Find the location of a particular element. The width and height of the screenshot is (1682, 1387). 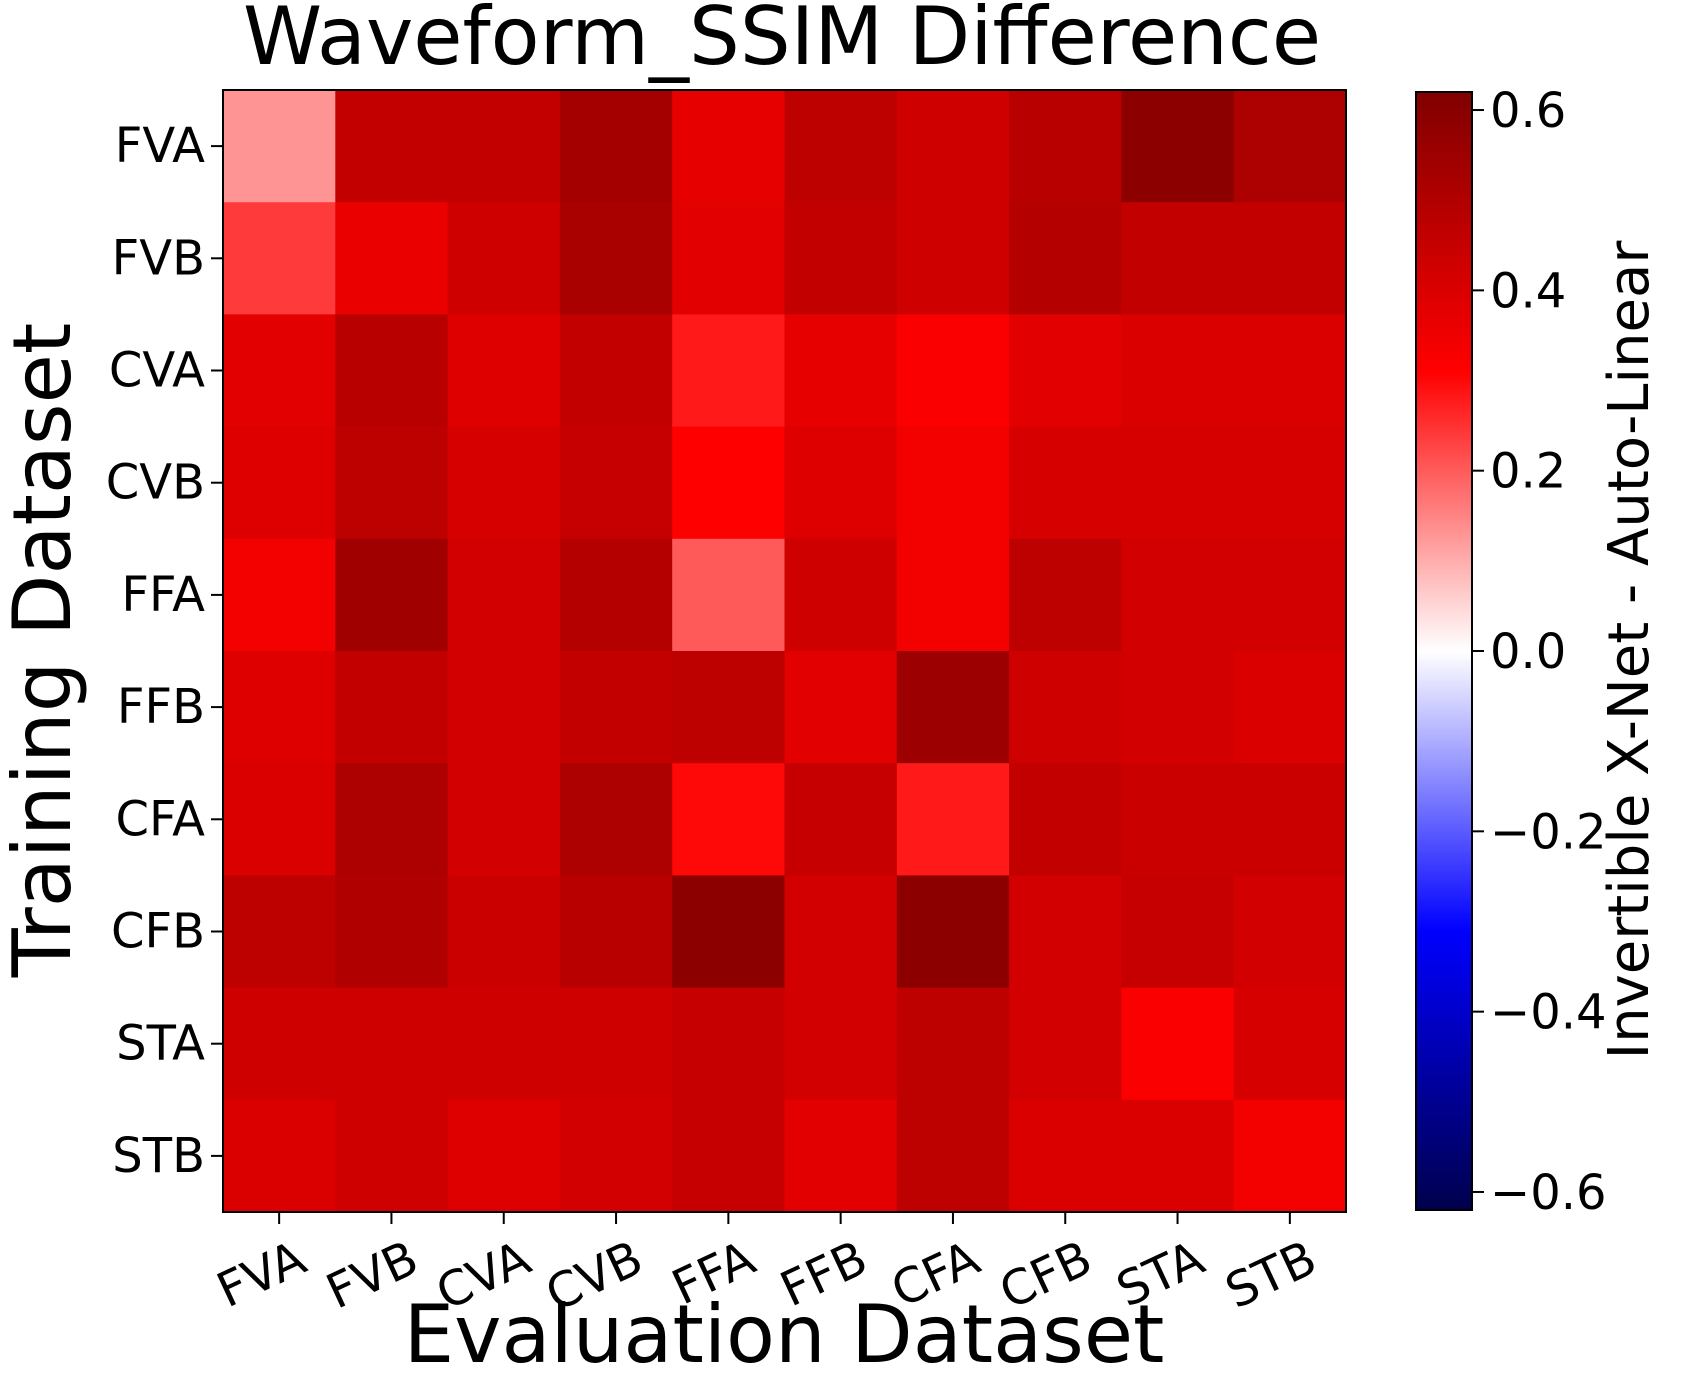

colorbar-tick-label: −0.6 is located at coordinates (1548, 1193).